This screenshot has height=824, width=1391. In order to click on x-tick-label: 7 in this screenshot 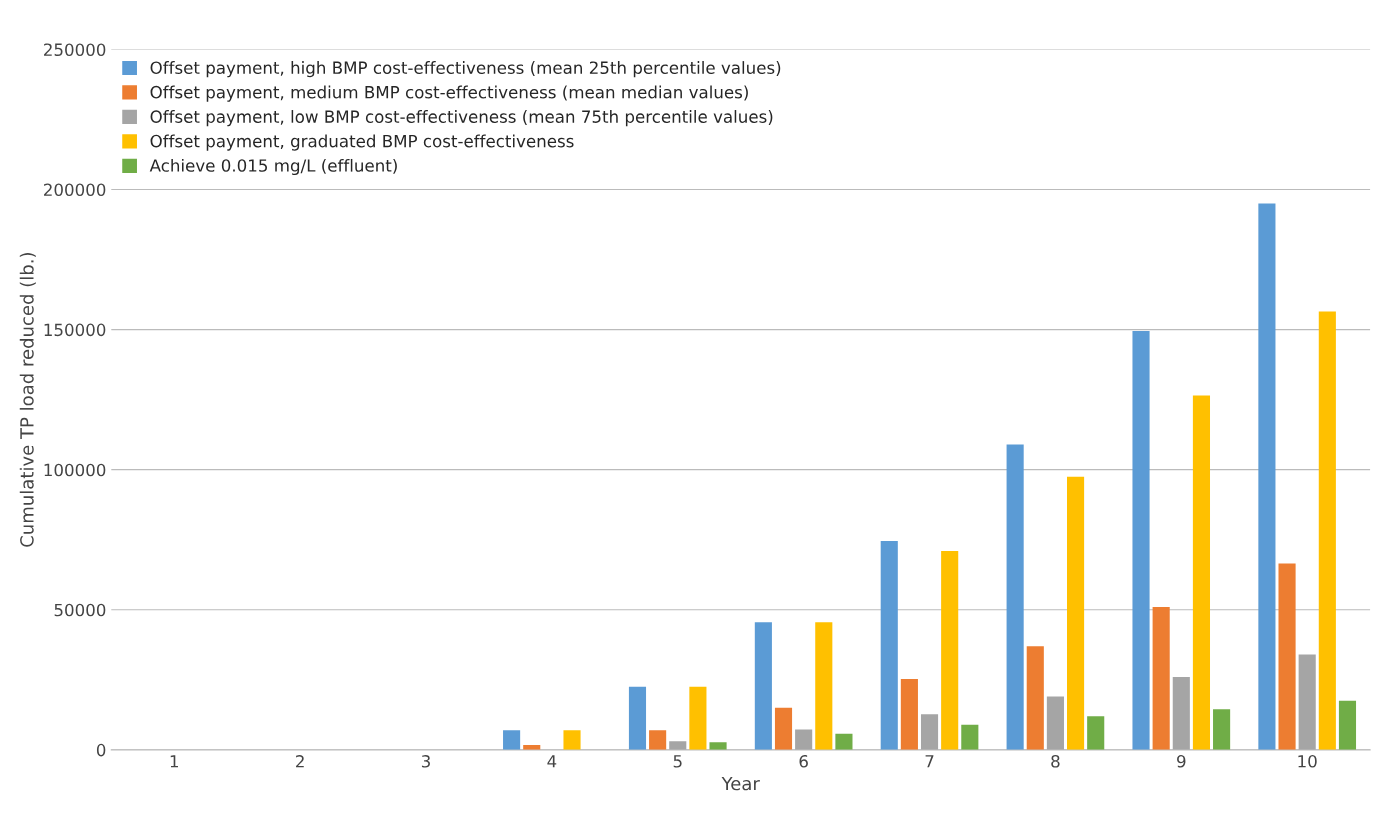, I will do `click(929, 761)`.